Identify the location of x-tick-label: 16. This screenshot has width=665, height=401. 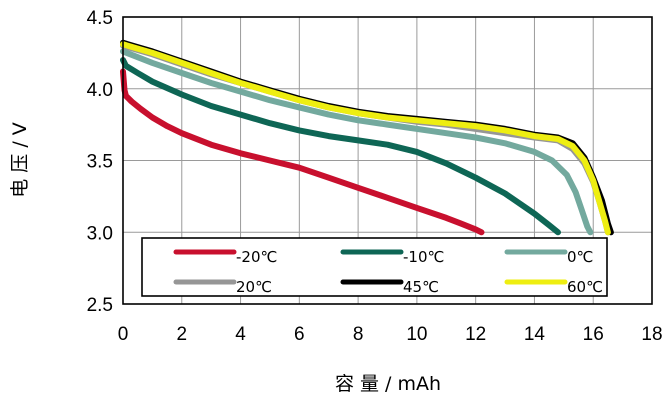
(593, 334).